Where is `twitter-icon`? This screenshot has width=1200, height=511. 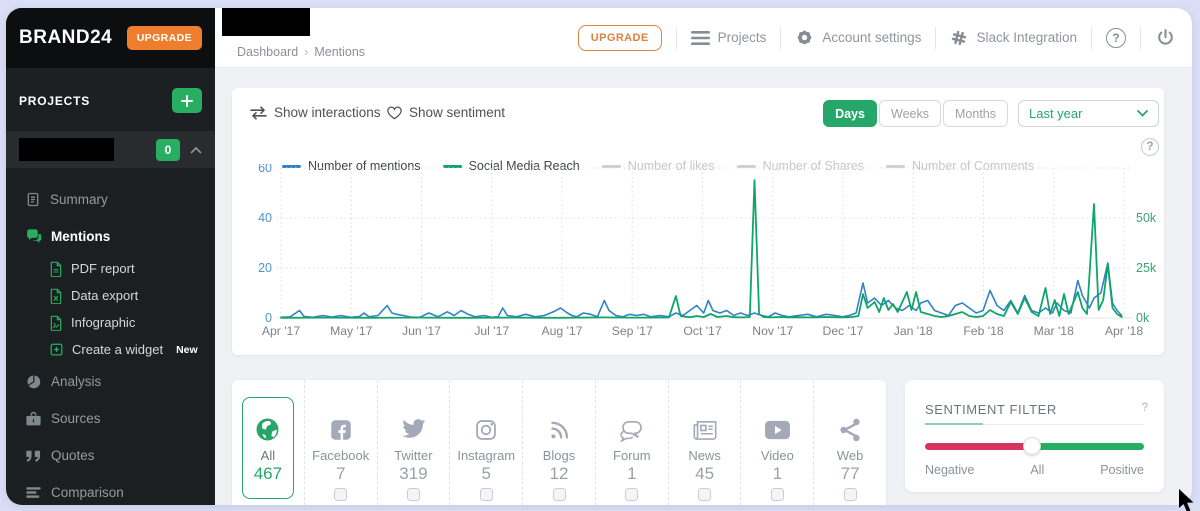 twitter-icon is located at coordinates (413, 429).